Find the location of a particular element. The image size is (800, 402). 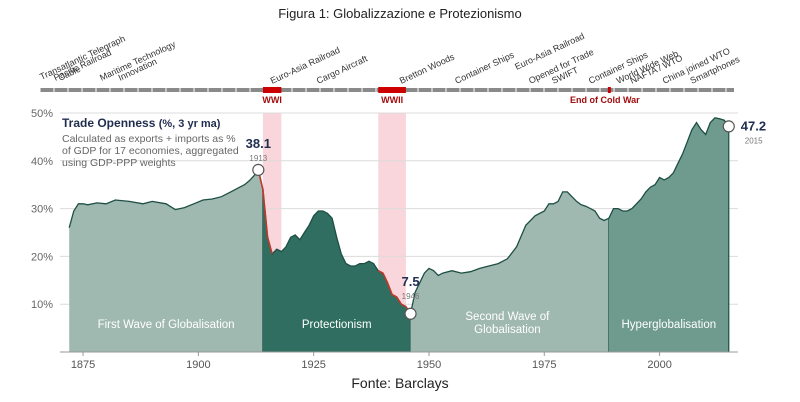

annotation-year: 1946 is located at coordinates (411, 296).